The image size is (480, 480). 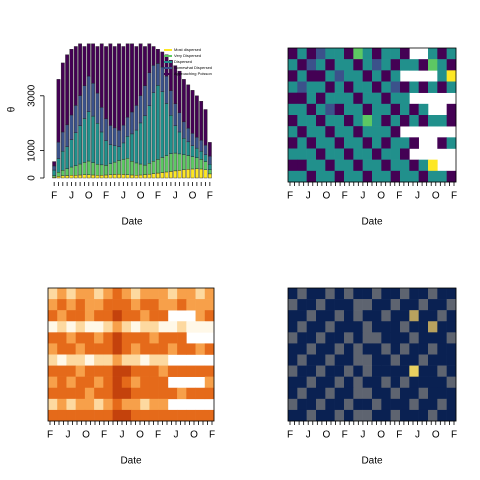 I want to click on legend-label: Very Dispersed, so click(x=187, y=55).